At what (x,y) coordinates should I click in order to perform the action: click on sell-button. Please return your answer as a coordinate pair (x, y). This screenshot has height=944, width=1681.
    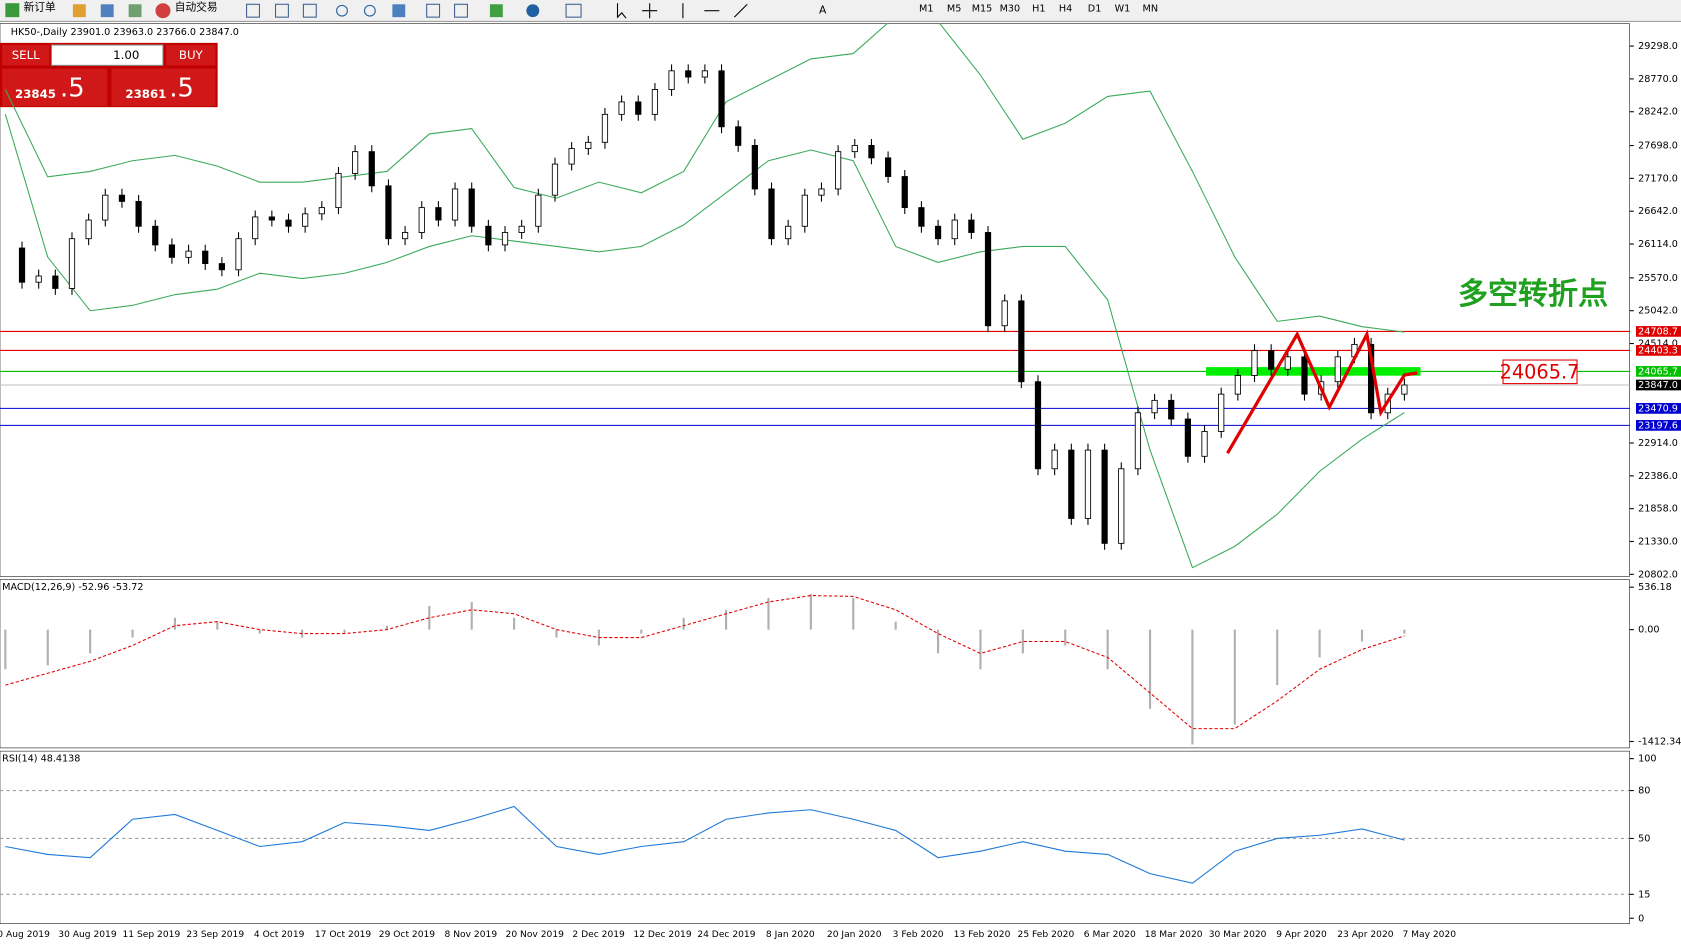
    Looking at the image, I should click on (26, 55).